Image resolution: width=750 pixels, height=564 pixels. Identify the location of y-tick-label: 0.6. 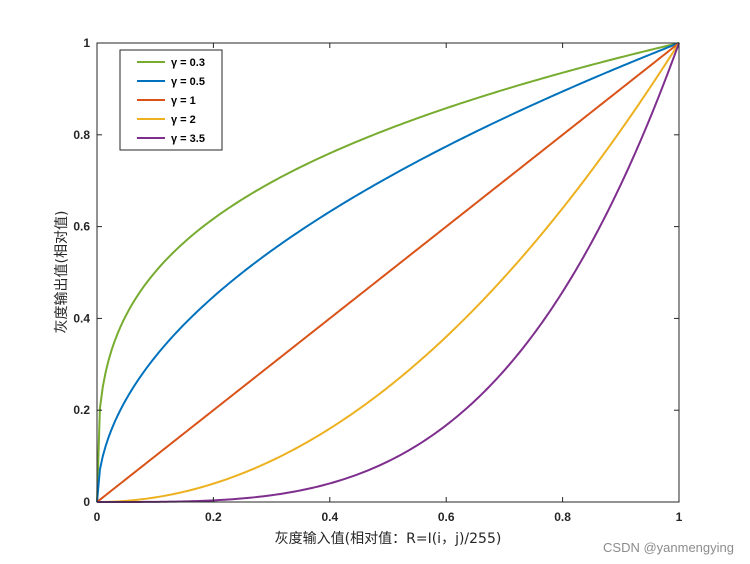
(81, 227).